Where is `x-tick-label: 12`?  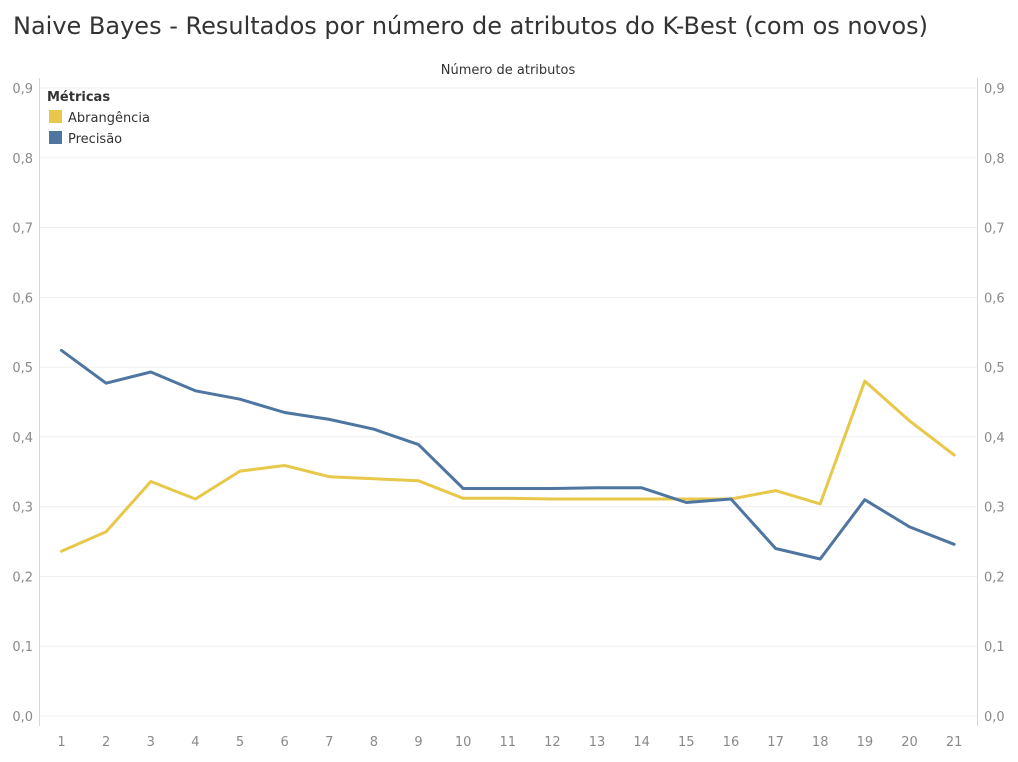 x-tick-label: 12 is located at coordinates (552, 742).